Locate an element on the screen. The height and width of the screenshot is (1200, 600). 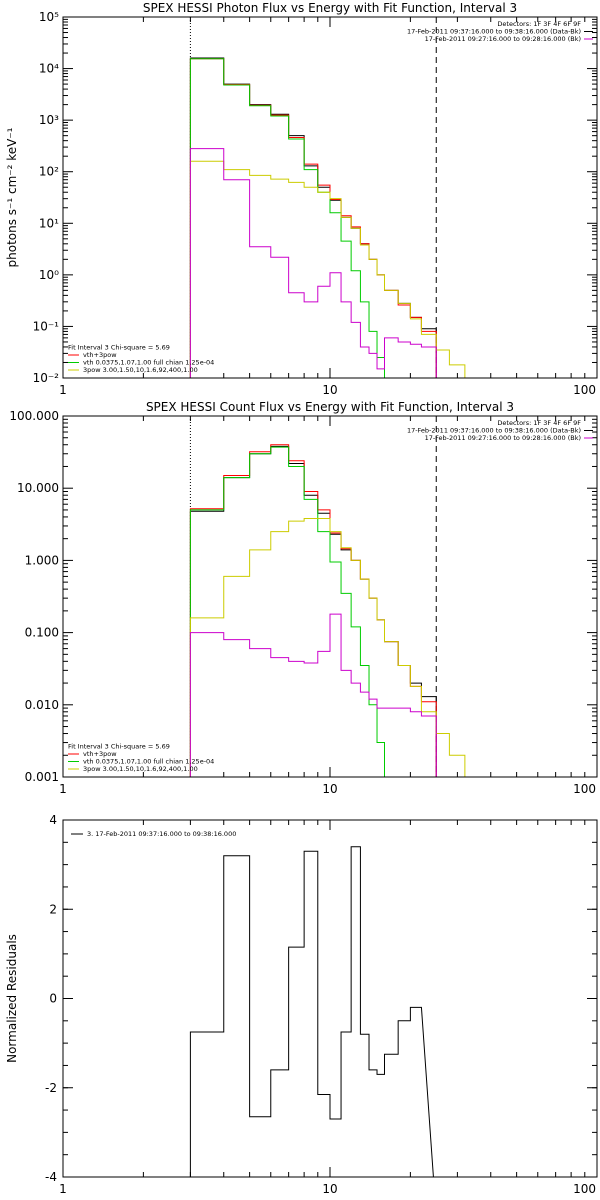
y-tick-label: 0.010 is located at coordinates (42, 705).